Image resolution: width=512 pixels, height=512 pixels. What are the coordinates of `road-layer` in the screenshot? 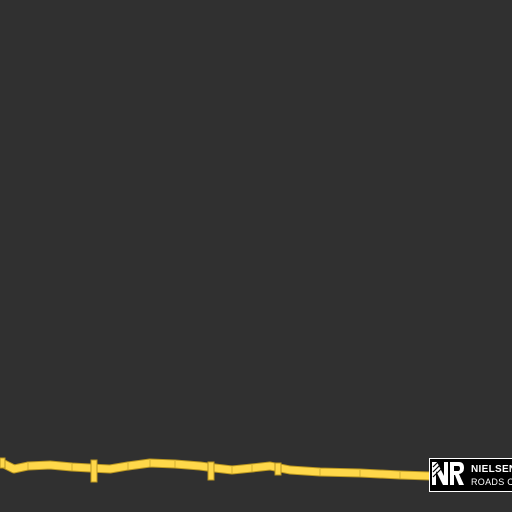 It's located at (256, 470).